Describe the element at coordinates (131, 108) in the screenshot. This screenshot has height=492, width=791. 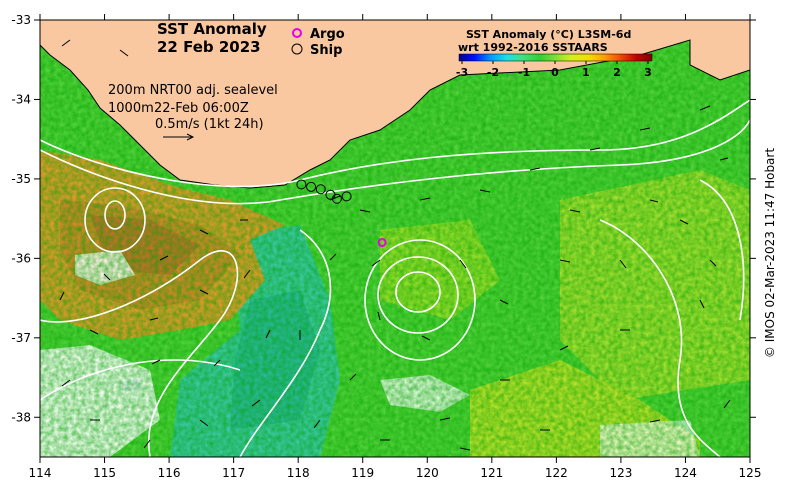
I see `contour-depth-label: 1000m` at that location.